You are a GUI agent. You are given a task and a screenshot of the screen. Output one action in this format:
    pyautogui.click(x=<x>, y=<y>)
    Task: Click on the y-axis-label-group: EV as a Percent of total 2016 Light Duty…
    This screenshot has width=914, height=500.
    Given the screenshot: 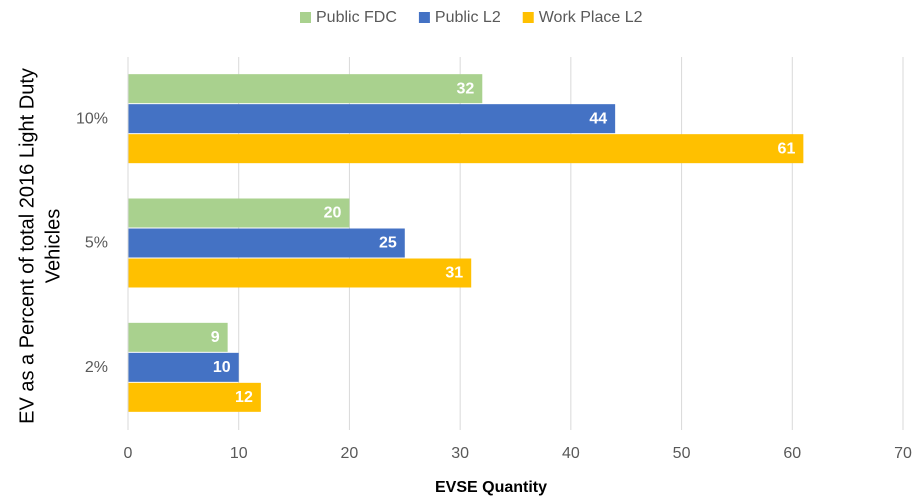 What is the action you would take?
    pyautogui.click(x=40, y=246)
    